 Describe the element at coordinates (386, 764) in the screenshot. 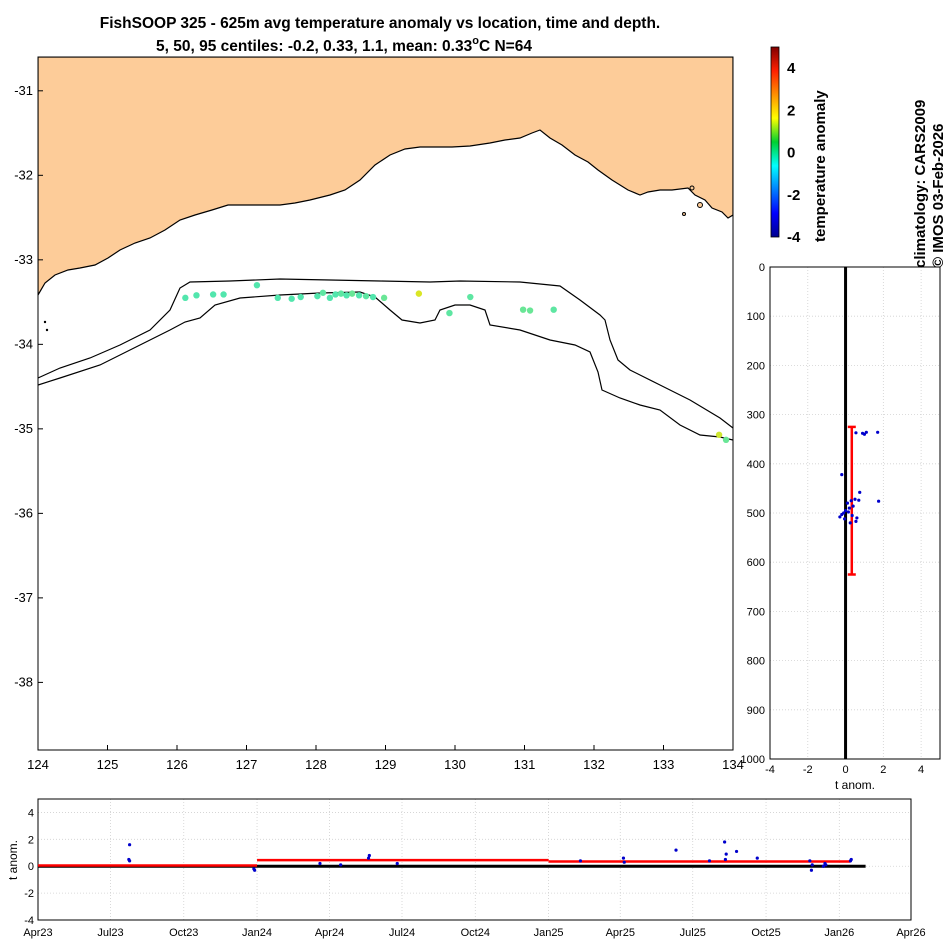

I see `map-x-tick-label: 129` at that location.